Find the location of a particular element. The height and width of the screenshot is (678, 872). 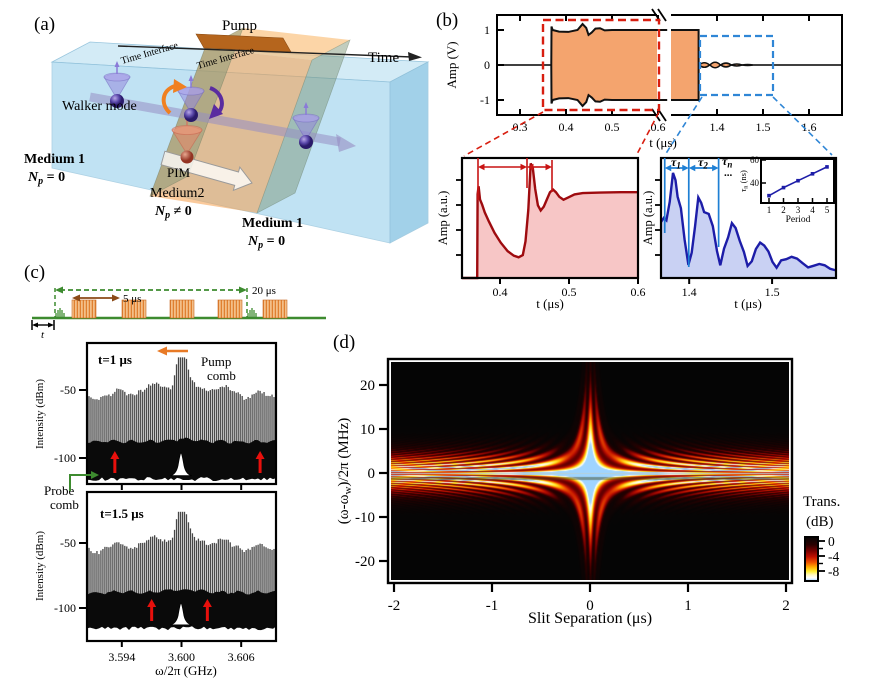

panel-b-label: (b) is located at coordinates (447, 20).